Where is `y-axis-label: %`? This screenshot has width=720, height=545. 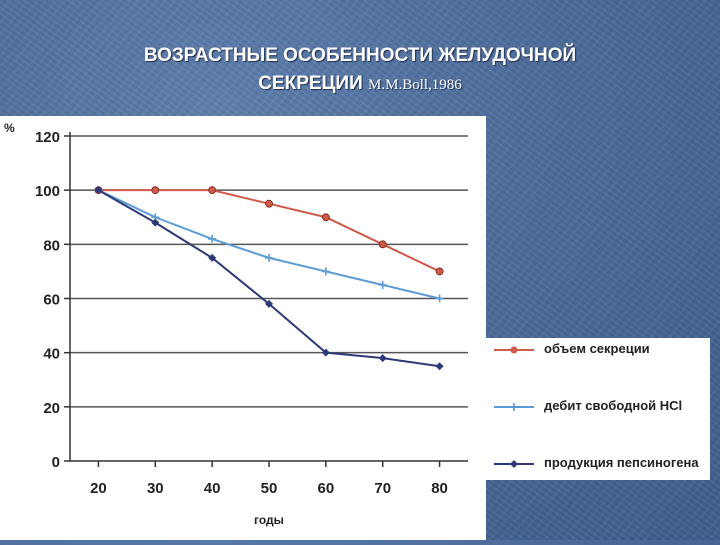
y-axis-label: % is located at coordinates (9, 128).